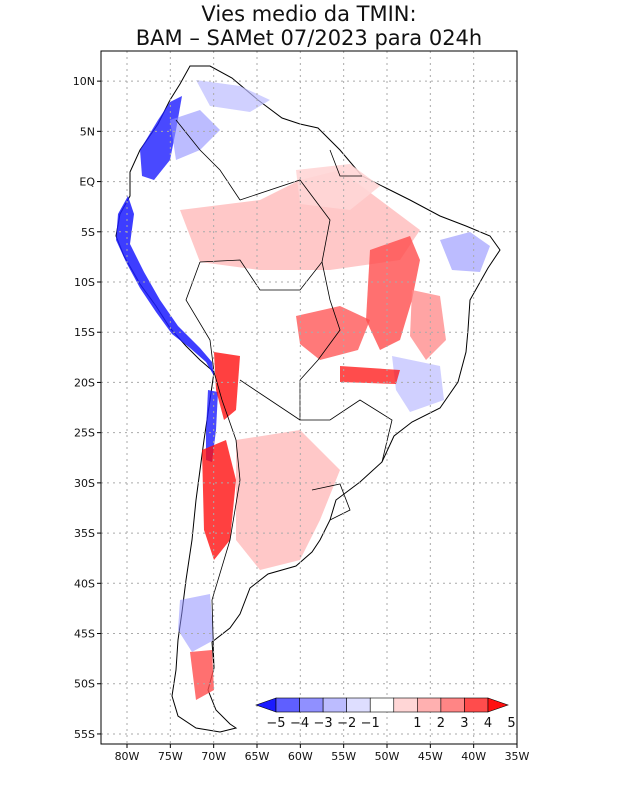  I want to click on lon-tick-label: 70W, so click(213, 756).